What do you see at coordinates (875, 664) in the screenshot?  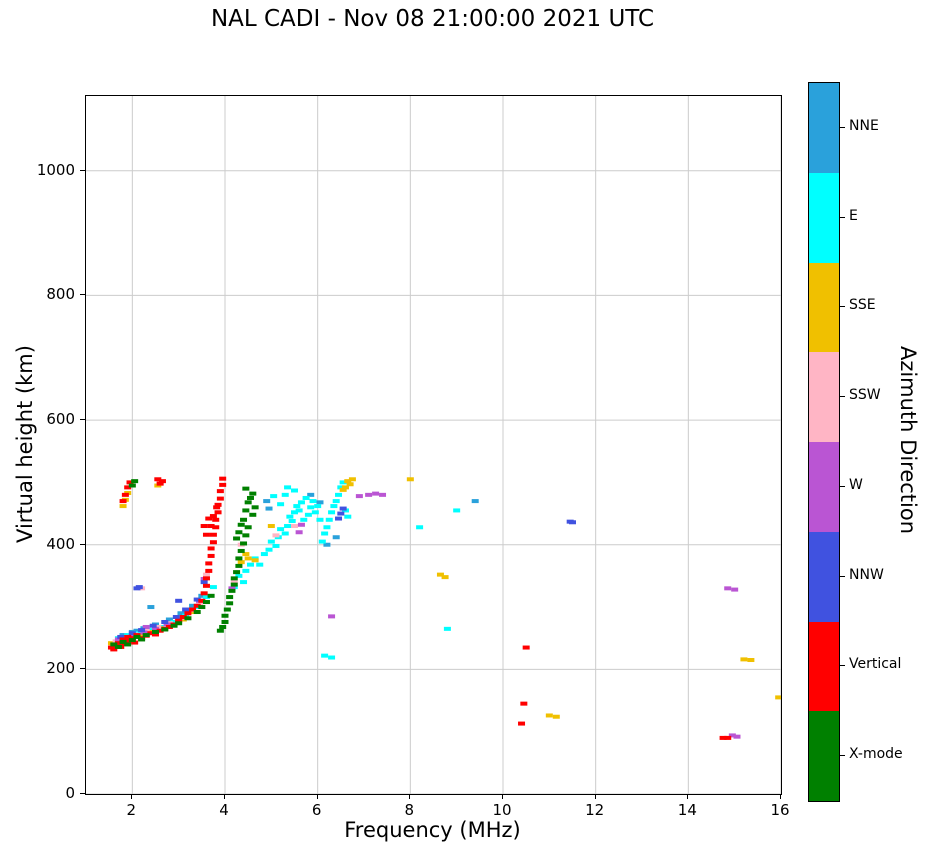 I see `colorbar-tick-label: Vertical` at bounding box center [875, 664].